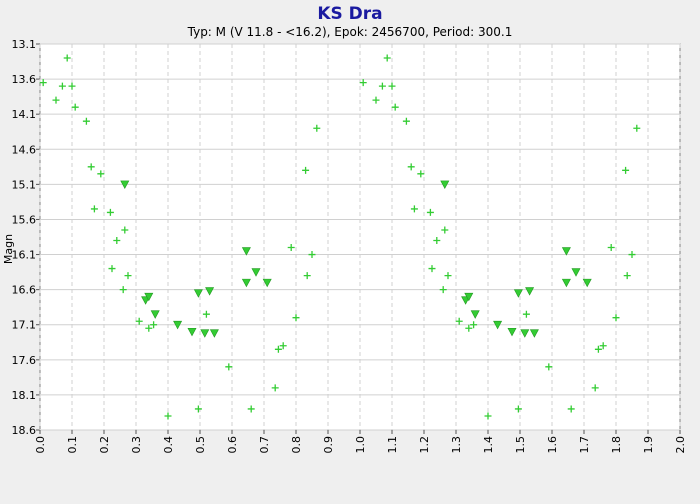 Image resolution: width=700 pixels, height=504 pixels. Describe the element at coordinates (24, 395) in the screenshot. I see `y-tick-label: 18.1` at that location.